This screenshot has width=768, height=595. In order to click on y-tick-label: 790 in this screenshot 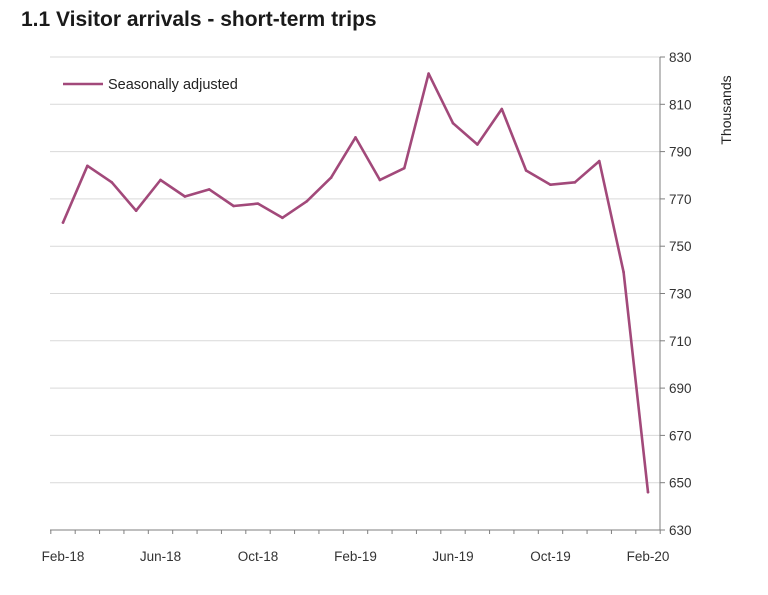, I will do `click(680, 152)`.